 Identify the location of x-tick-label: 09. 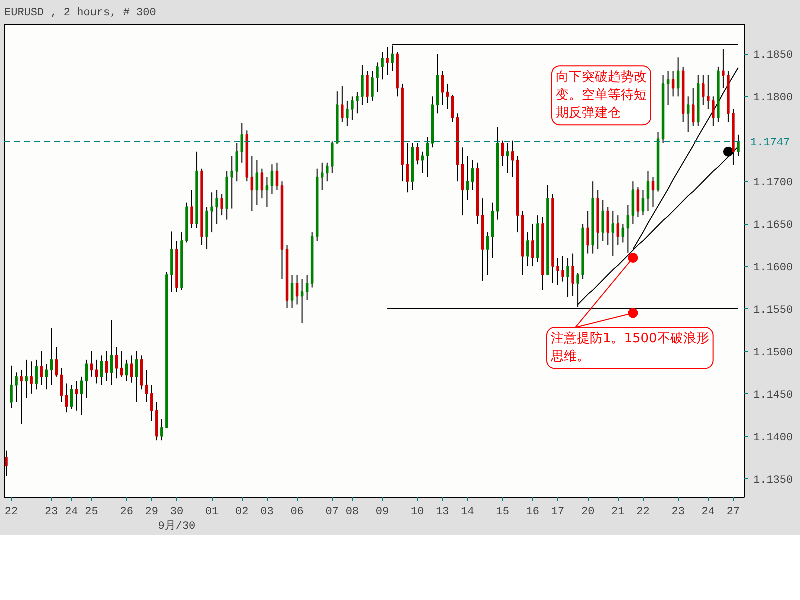
(383, 512).